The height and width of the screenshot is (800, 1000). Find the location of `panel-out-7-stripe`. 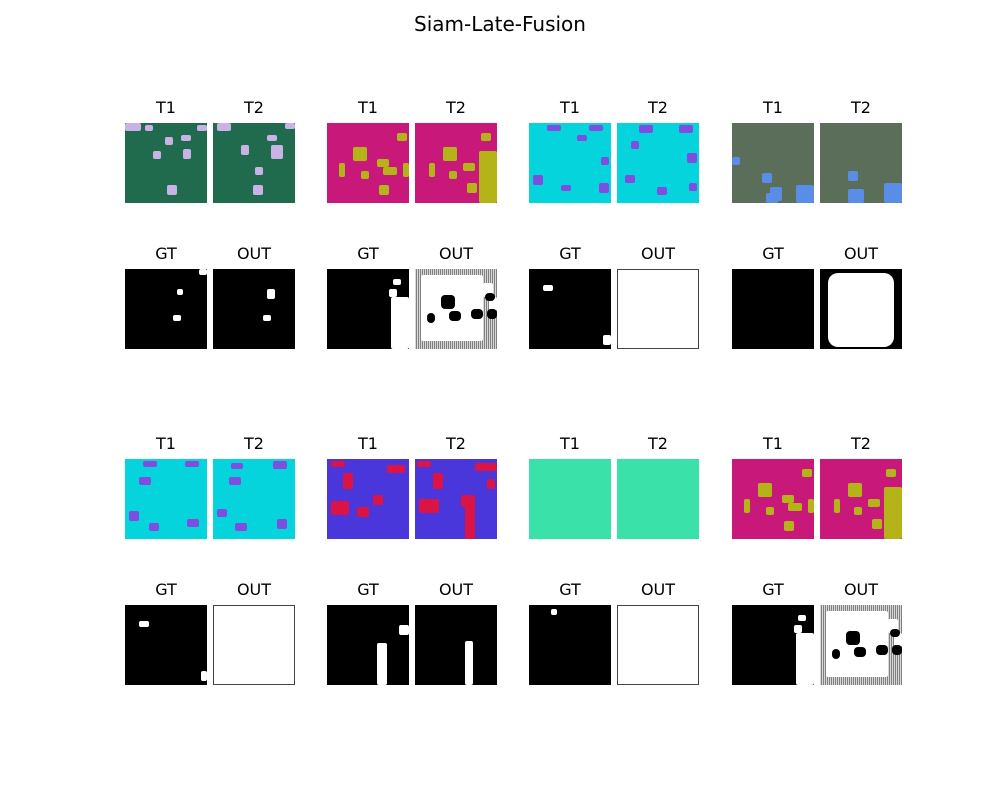

panel-out-7-stripe is located at coordinates (892, 645).